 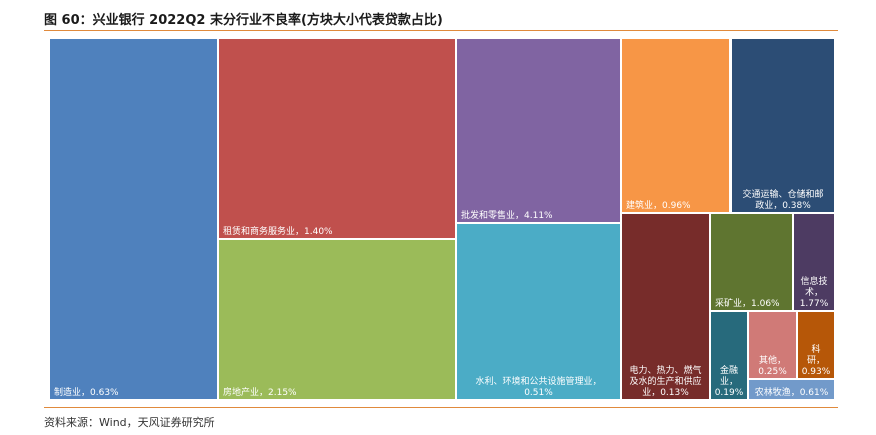 I want to click on treemap-cell: 房地产业，2.15%, so click(x=337, y=319).